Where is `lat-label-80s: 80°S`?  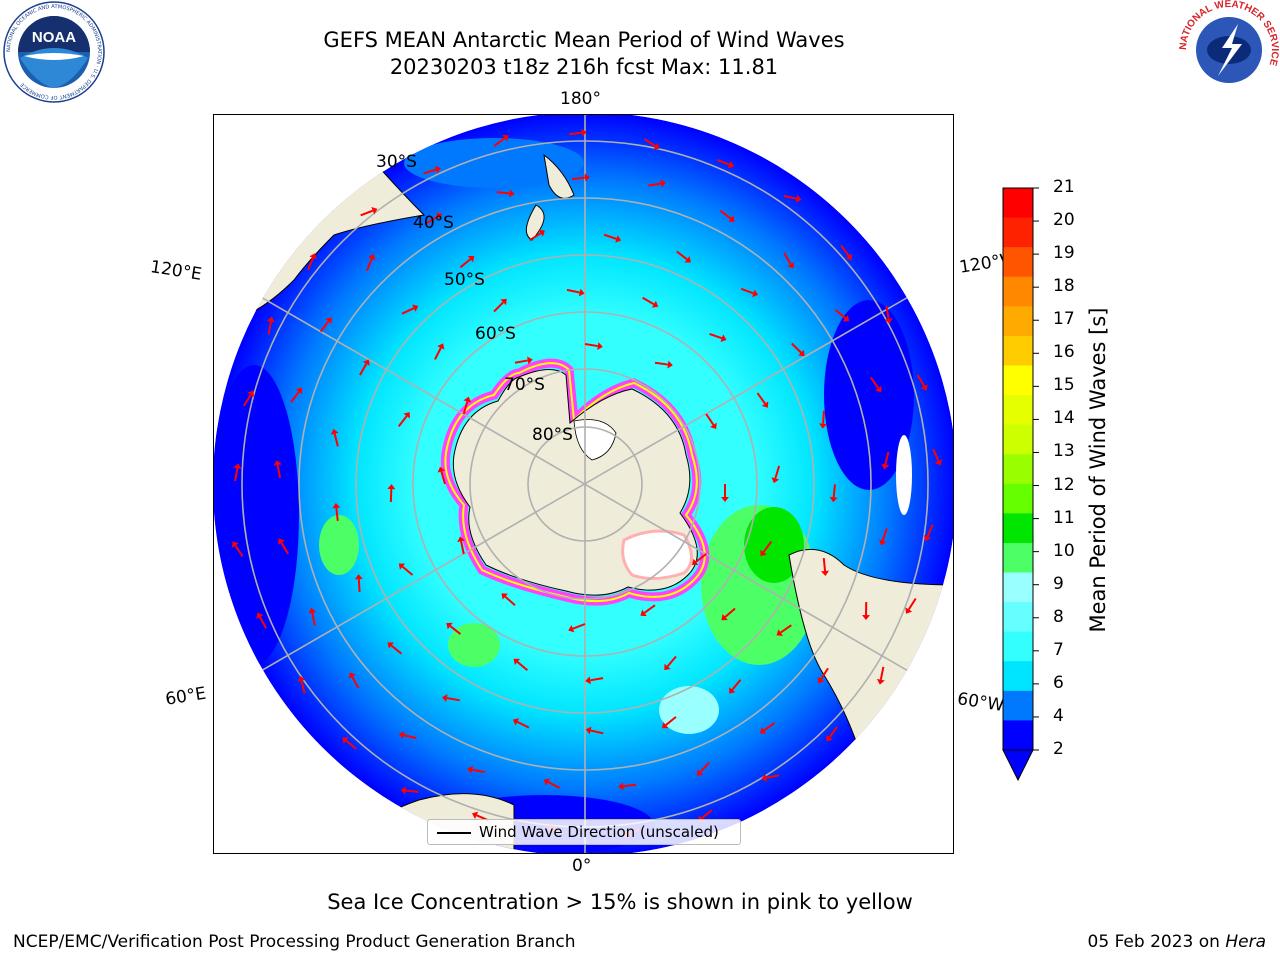
lat-label-80s: 80°S is located at coordinates (552, 435).